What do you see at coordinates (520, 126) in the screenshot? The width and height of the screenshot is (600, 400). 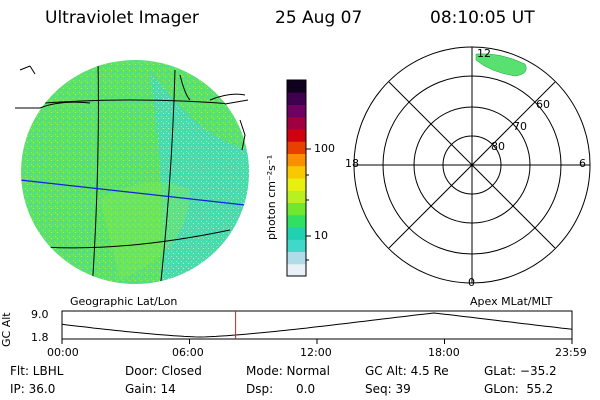 I see `mlat-label-70: 70` at bounding box center [520, 126].